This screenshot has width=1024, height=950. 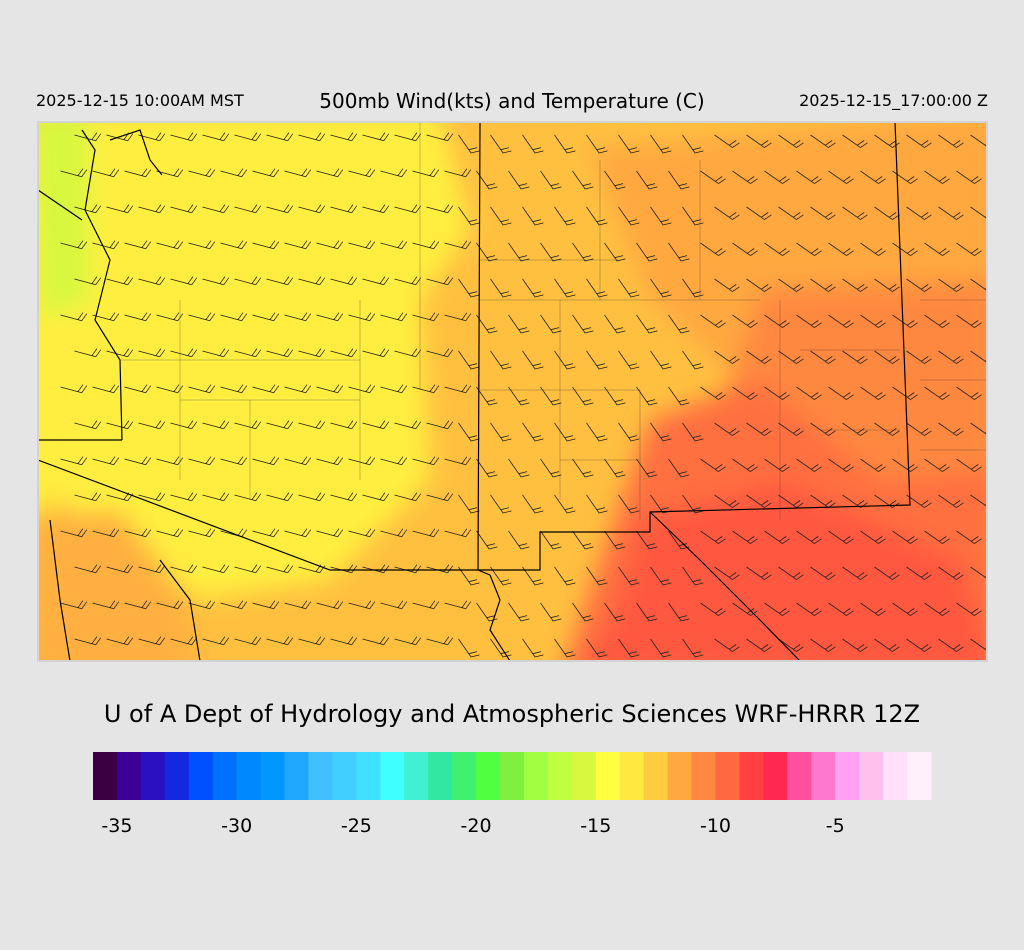 What do you see at coordinates (511, 101) in the screenshot?
I see `map-title: 500mb Wind(kts) and Temperature (C)` at bounding box center [511, 101].